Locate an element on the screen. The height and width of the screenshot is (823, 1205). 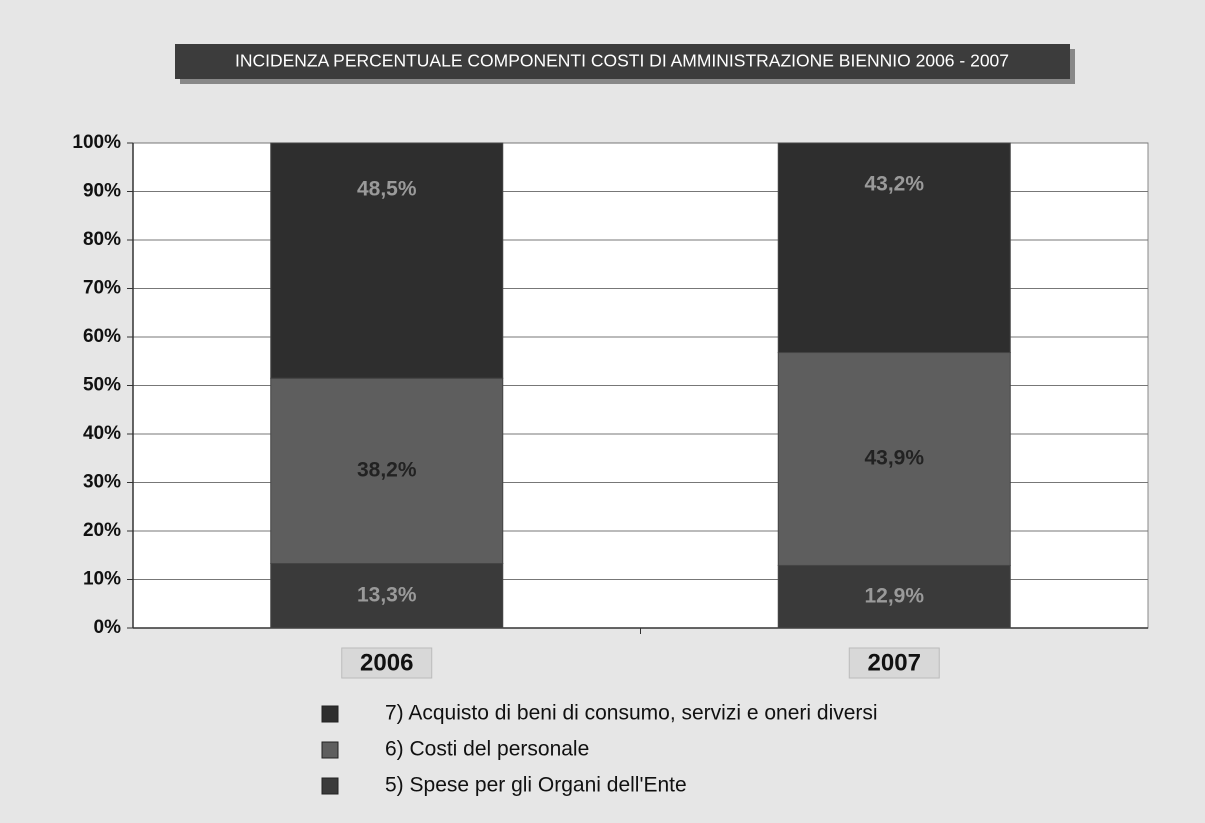
title-box is located at coordinates (622, 61).